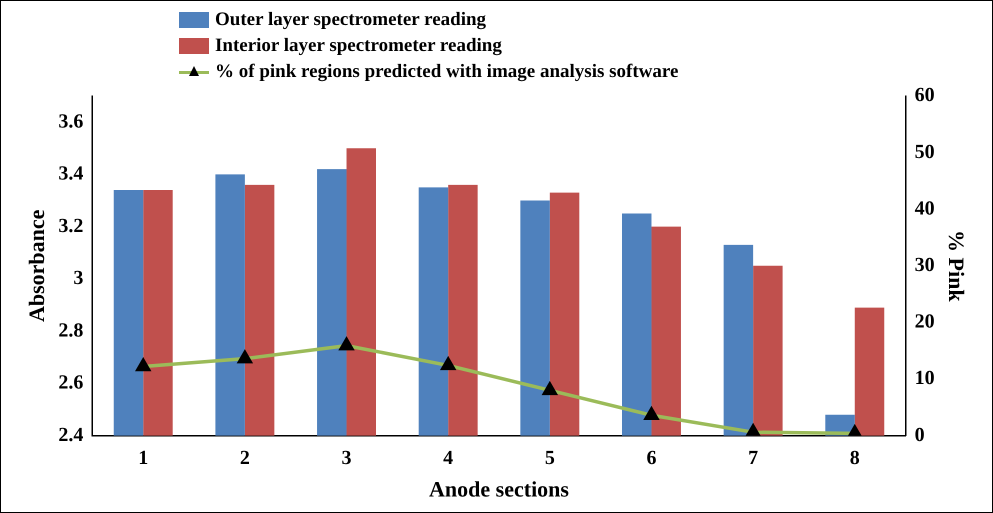 The image size is (993, 513). What do you see at coordinates (957, 266) in the screenshot?
I see `y2-axis-title: % Pink` at bounding box center [957, 266].